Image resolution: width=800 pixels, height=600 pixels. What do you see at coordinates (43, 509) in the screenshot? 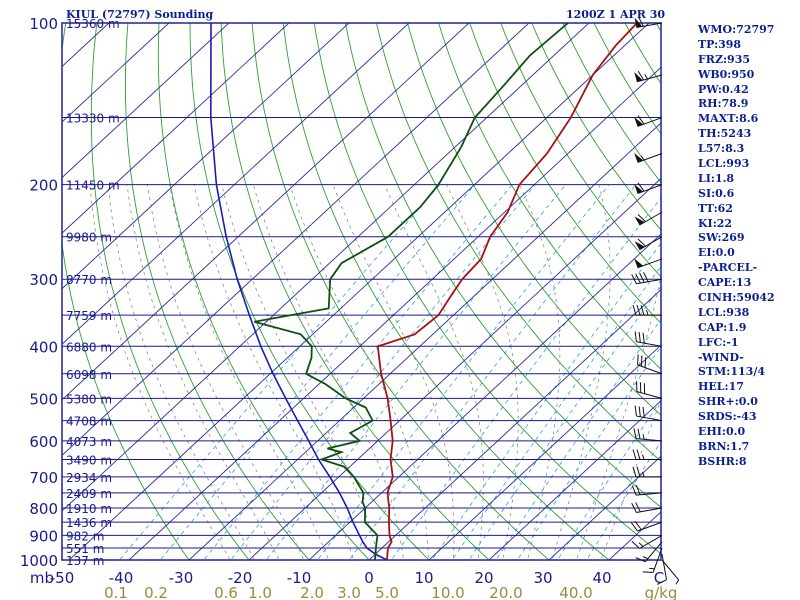
I see `pressure-label: 800` at bounding box center [43, 509].